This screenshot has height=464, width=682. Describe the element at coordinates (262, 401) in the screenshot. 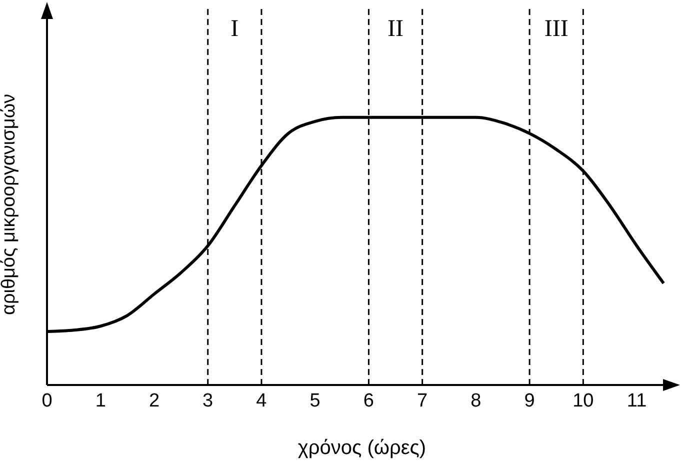

I see `x-tick-label: 4` at that location.